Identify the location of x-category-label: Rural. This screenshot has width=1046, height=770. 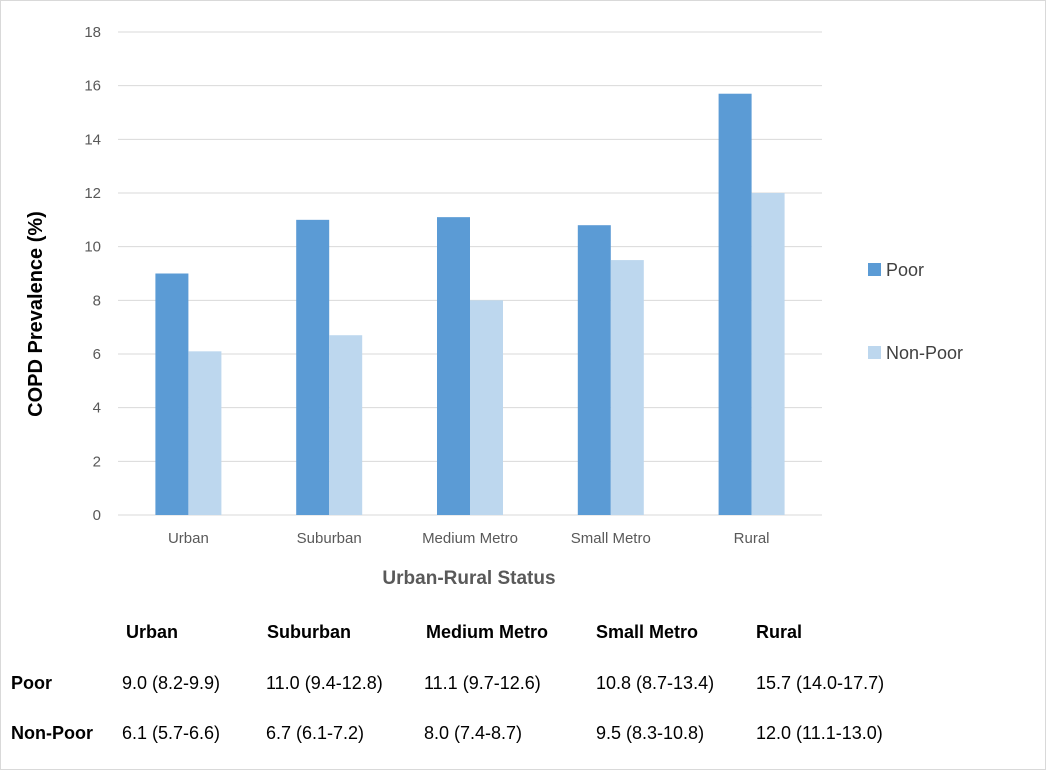
(752, 538).